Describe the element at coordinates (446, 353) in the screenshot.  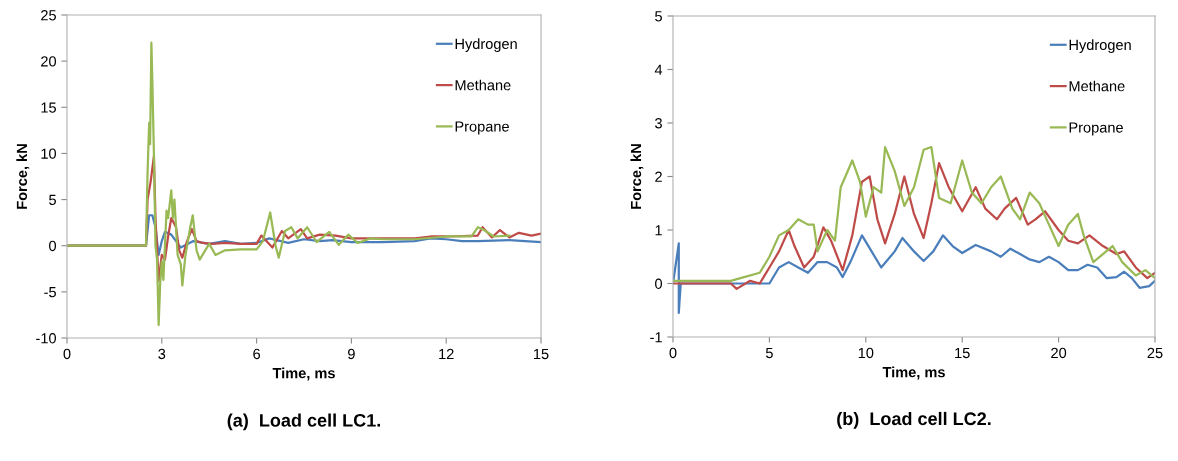
I see `x-tick-label: 12` at that location.